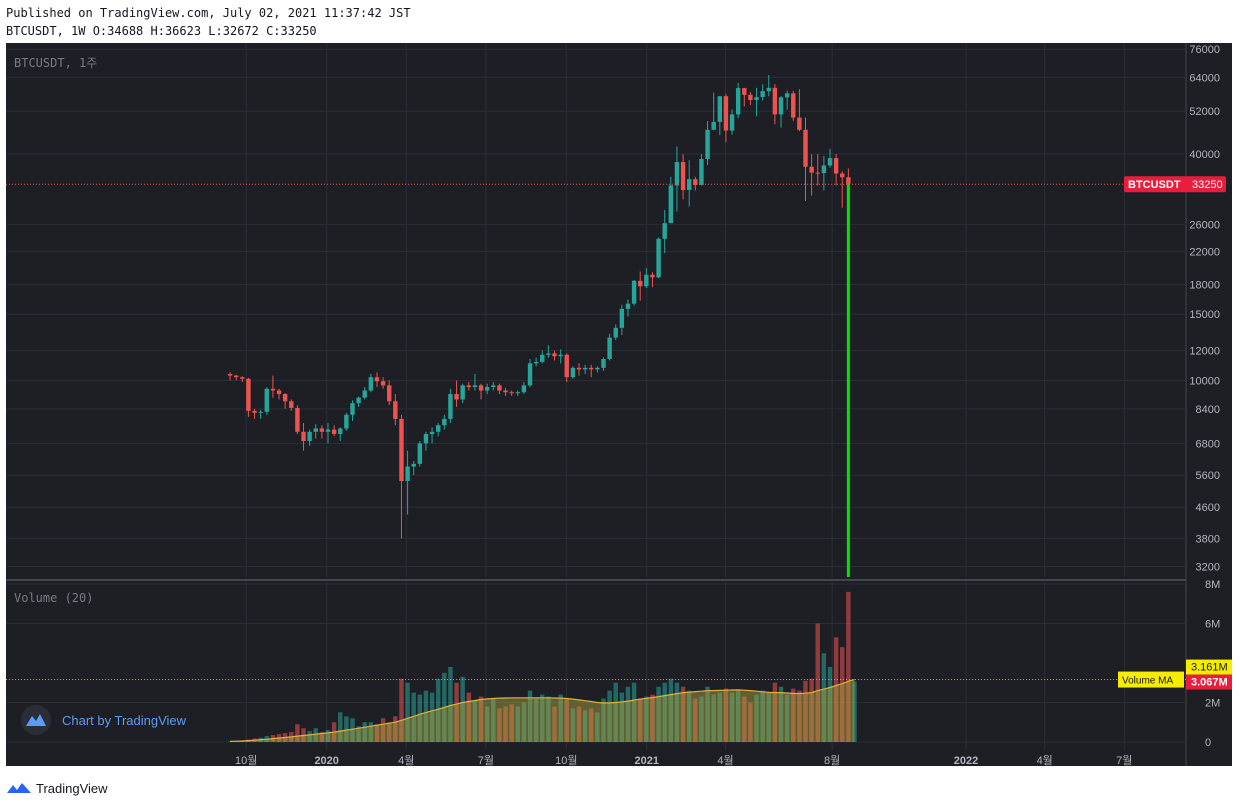 This screenshot has width=1240, height=808. I want to click on y-tick-label: 76000, so click(1204, 50).